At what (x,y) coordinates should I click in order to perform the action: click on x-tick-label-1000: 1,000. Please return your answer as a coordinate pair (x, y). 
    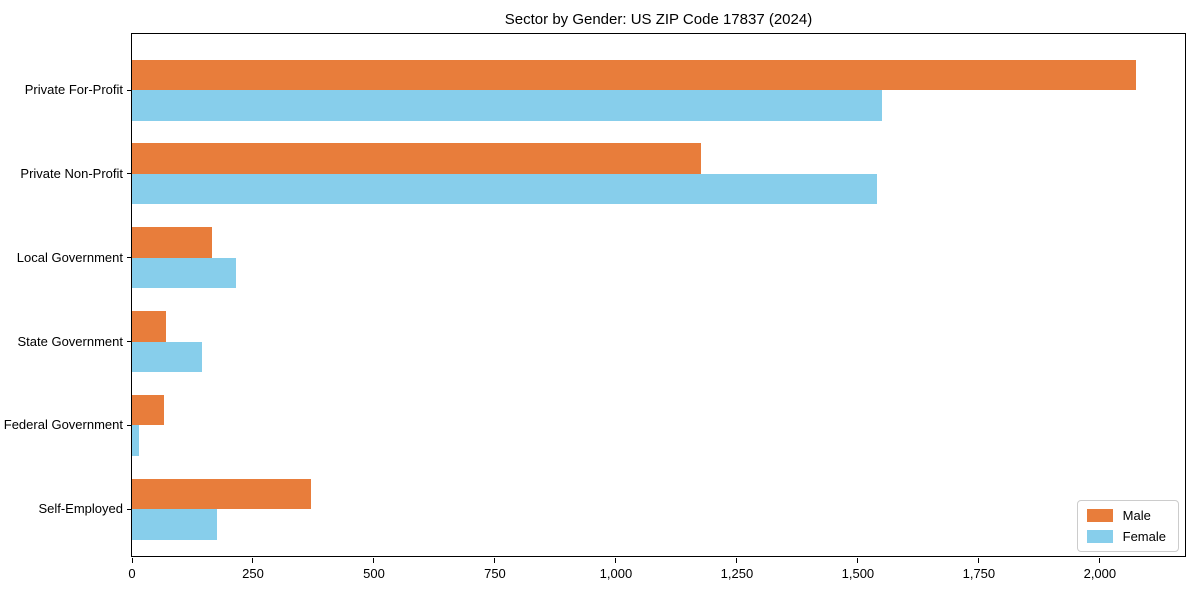
    Looking at the image, I should click on (616, 573).